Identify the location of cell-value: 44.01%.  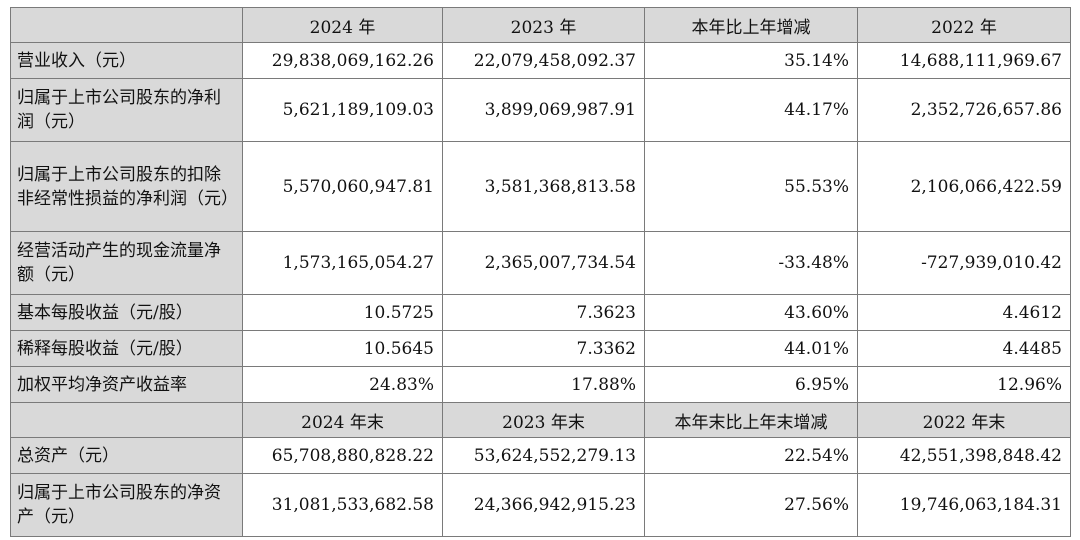
(751, 348).